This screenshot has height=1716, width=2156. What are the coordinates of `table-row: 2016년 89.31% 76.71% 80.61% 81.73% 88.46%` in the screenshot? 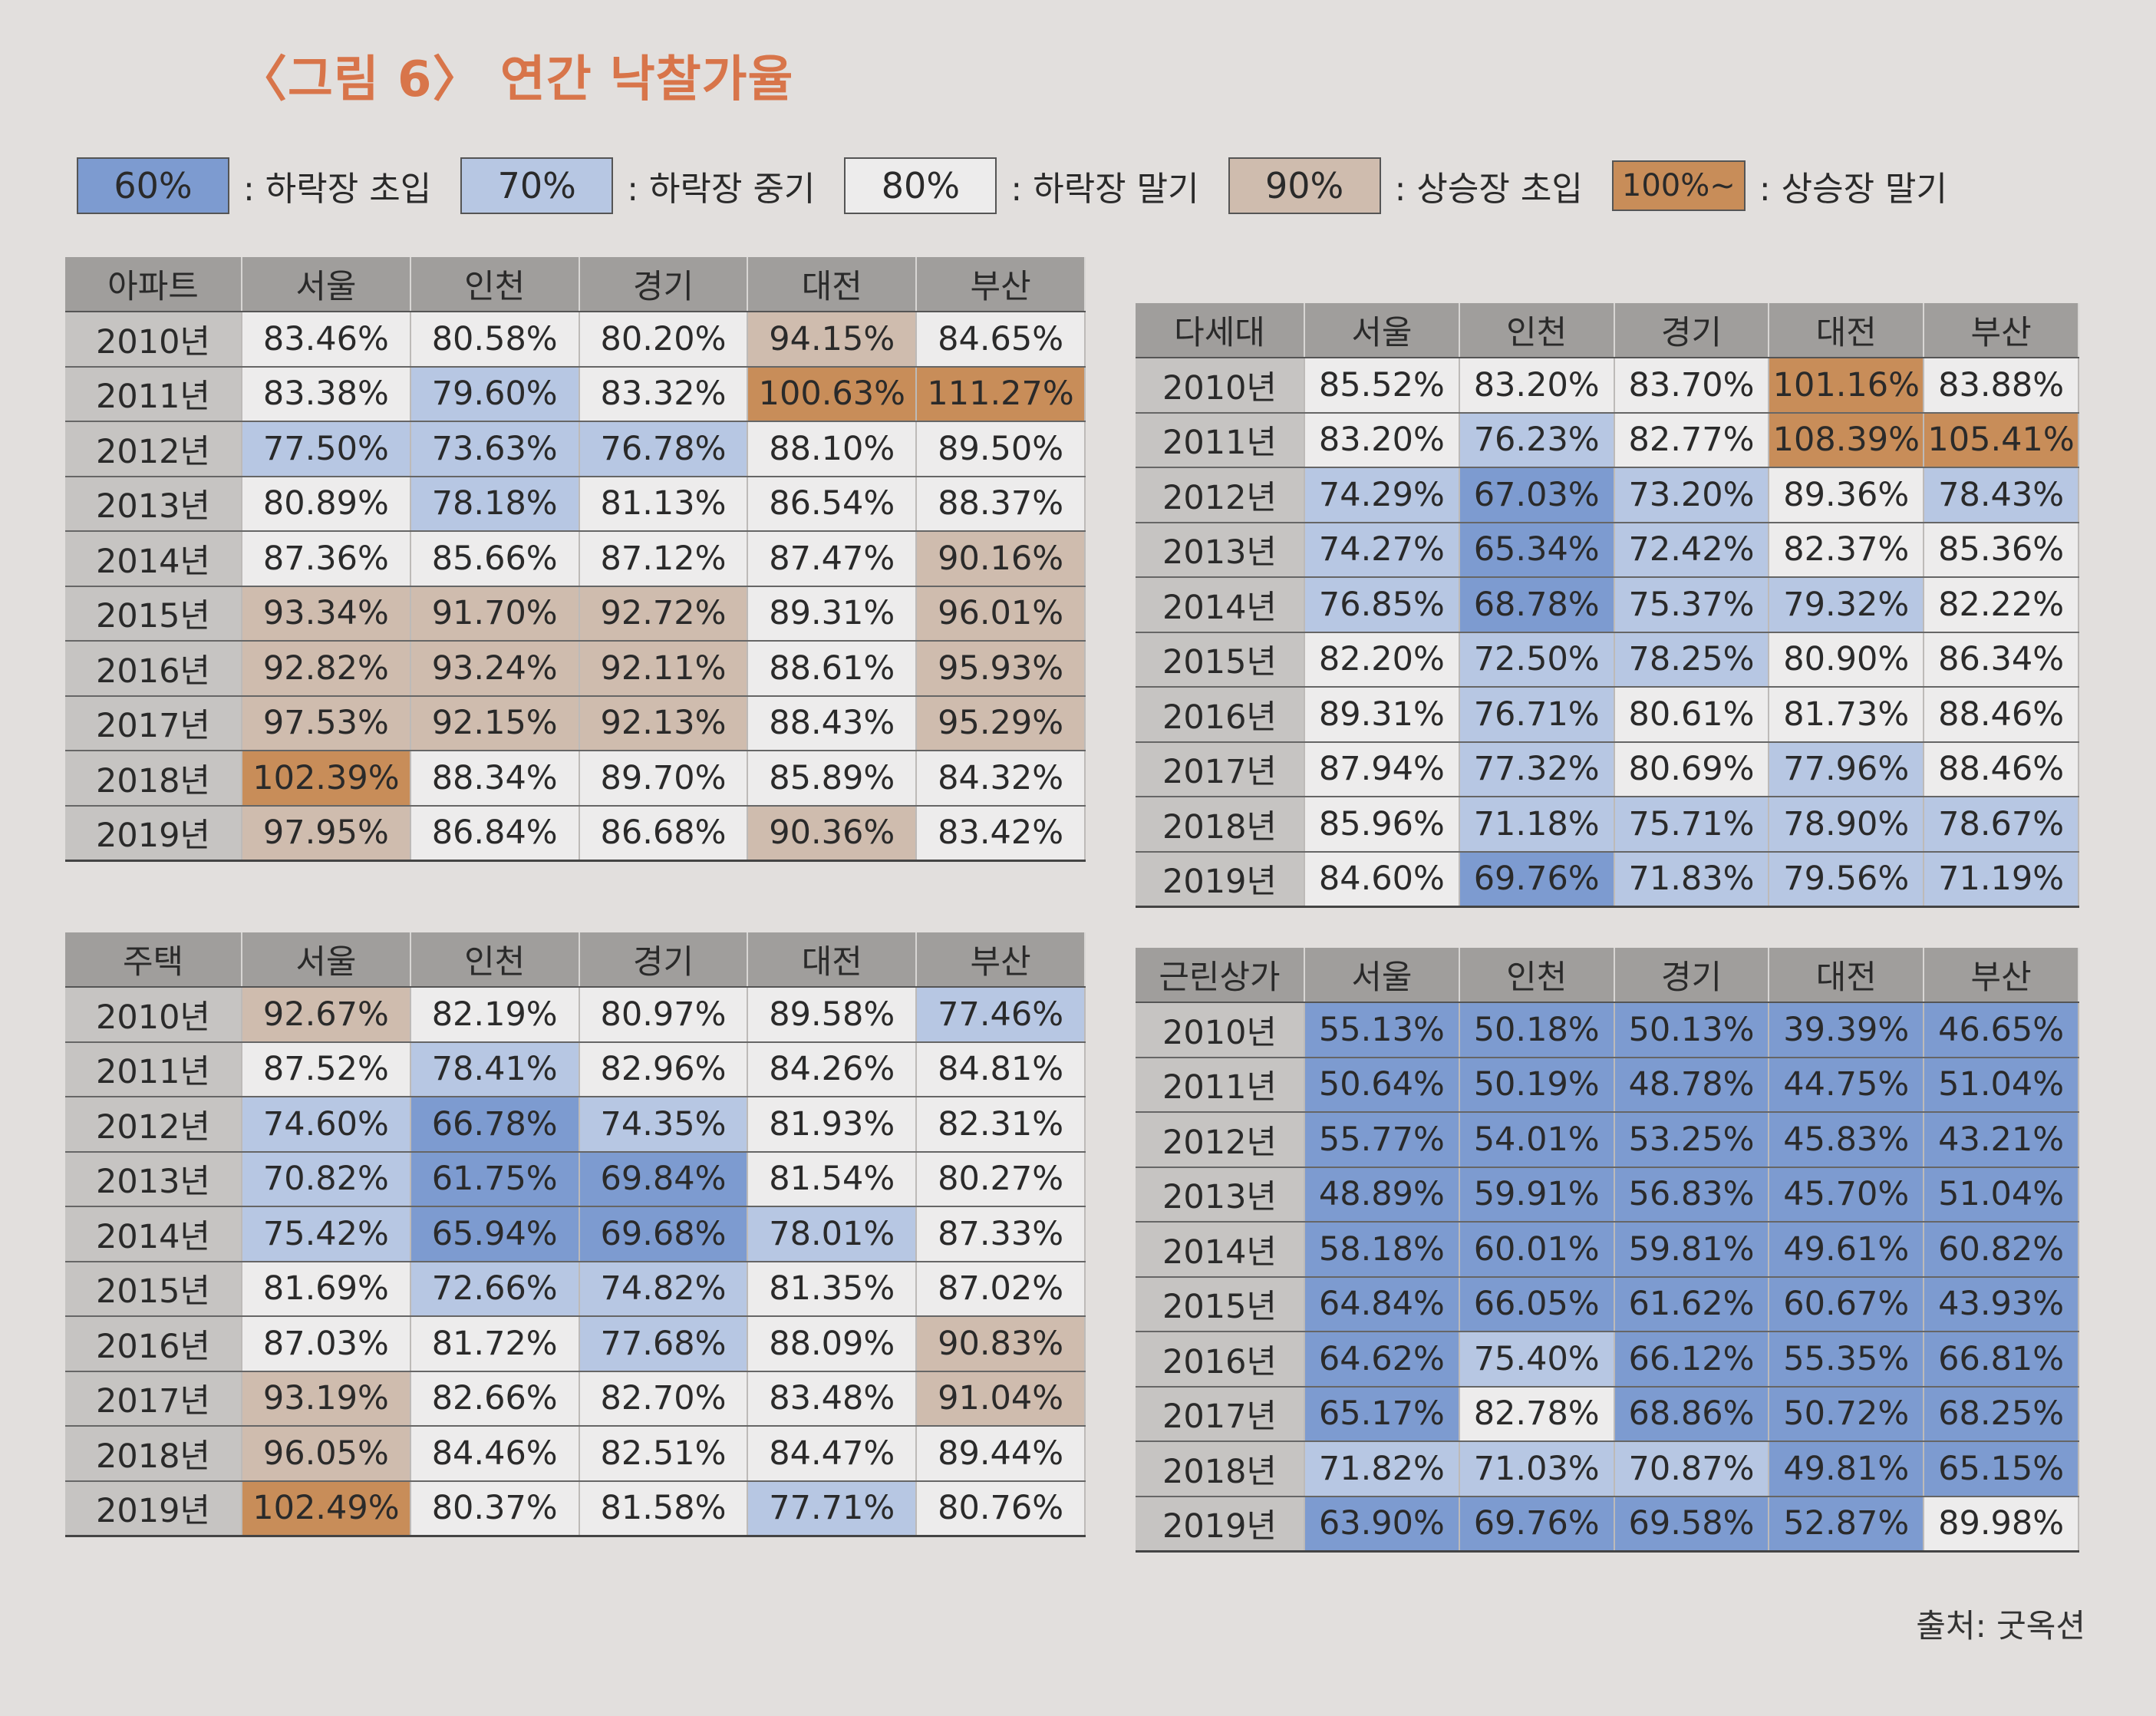 It's located at (1607, 715).